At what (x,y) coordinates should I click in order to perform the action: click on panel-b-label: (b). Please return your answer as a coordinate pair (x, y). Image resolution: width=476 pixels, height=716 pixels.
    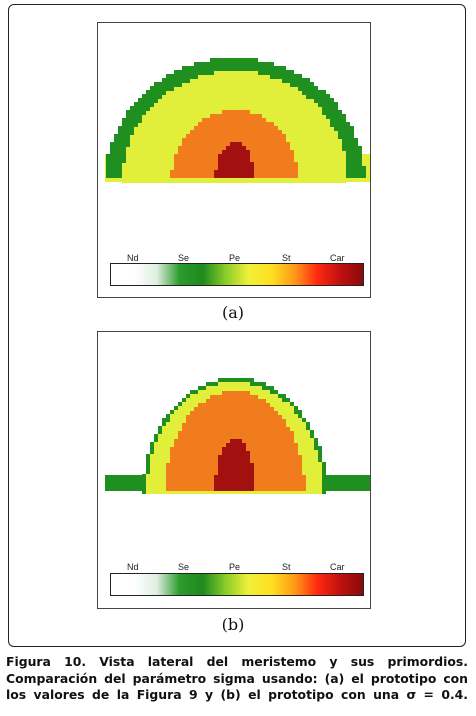
    Looking at the image, I should click on (233, 624).